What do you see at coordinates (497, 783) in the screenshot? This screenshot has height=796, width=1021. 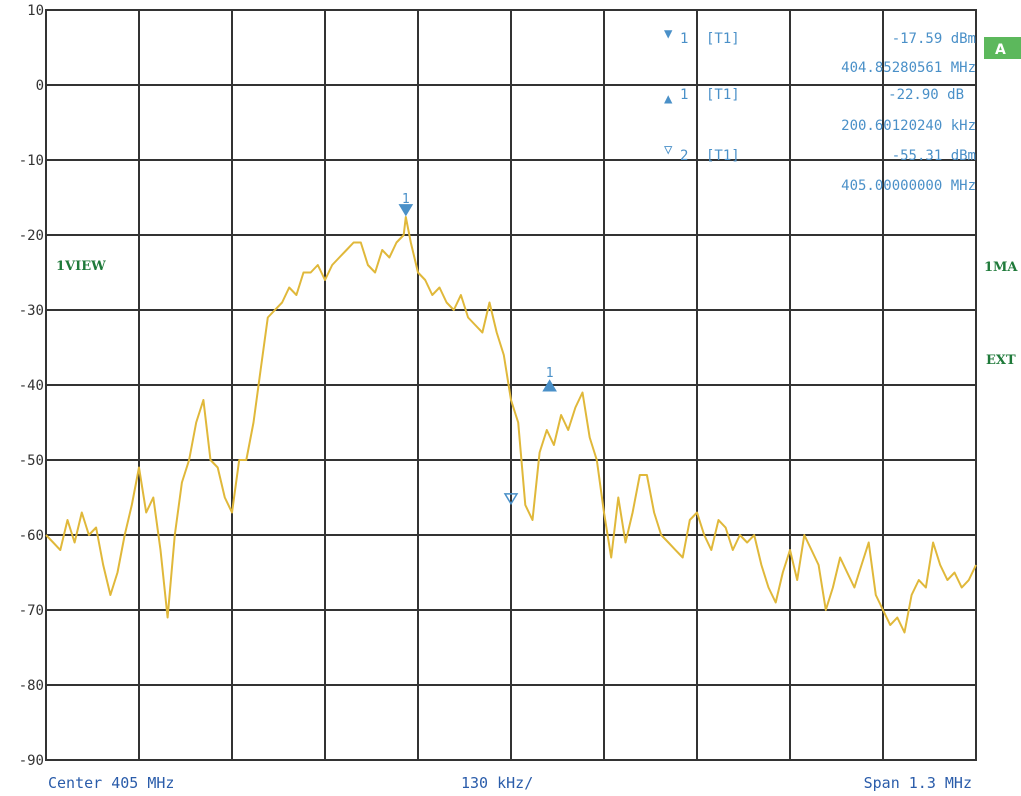 I see `footer-per-div: 130 kHz/` at bounding box center [497, 783].